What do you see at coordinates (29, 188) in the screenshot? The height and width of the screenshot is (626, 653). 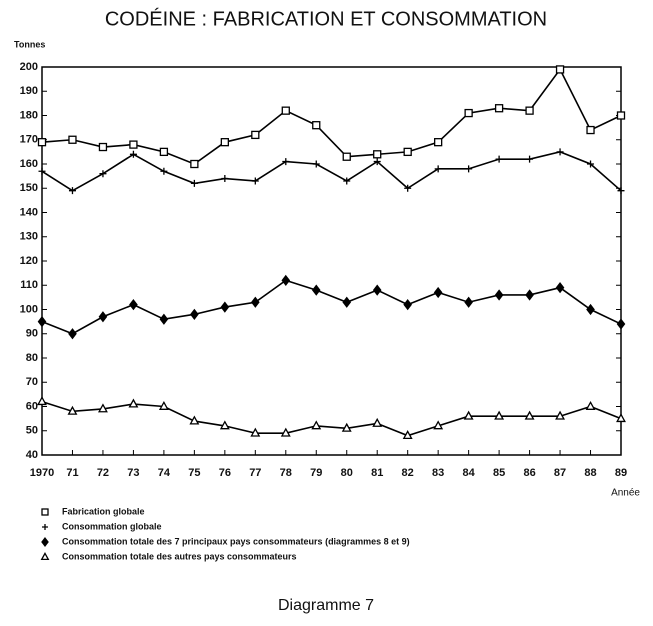 I see `y-tick-label: 150` at bounding box center [29, 188].